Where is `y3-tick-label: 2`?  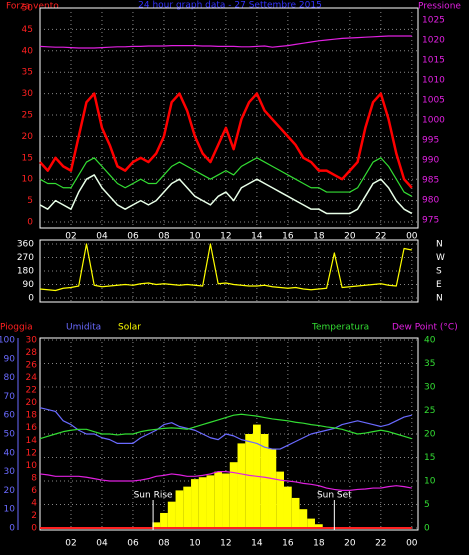 y3-tick-label: 2 is located at coordinates (34, 516).